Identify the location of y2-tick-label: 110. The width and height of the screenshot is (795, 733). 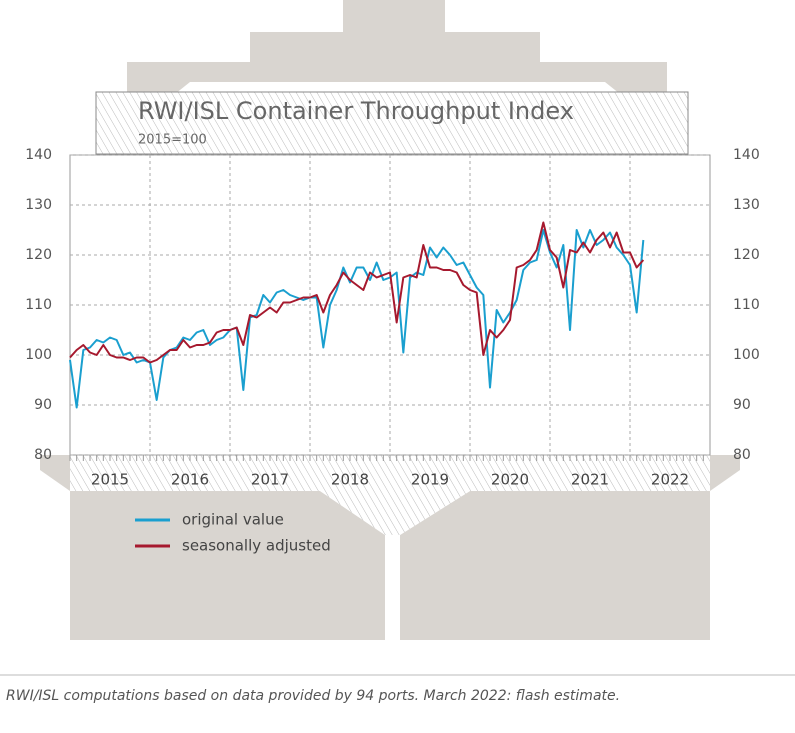
(746, 305).